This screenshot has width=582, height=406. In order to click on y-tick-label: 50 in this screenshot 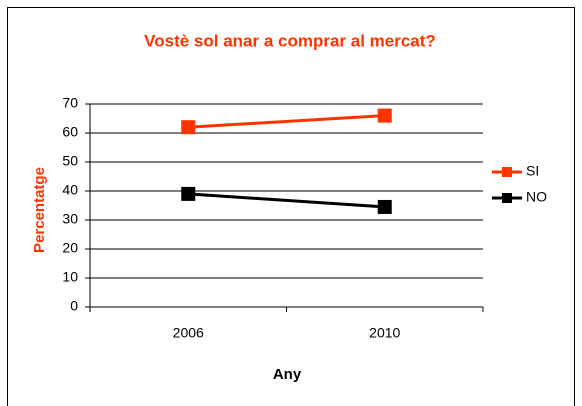, I will do `click(70, 161)`.